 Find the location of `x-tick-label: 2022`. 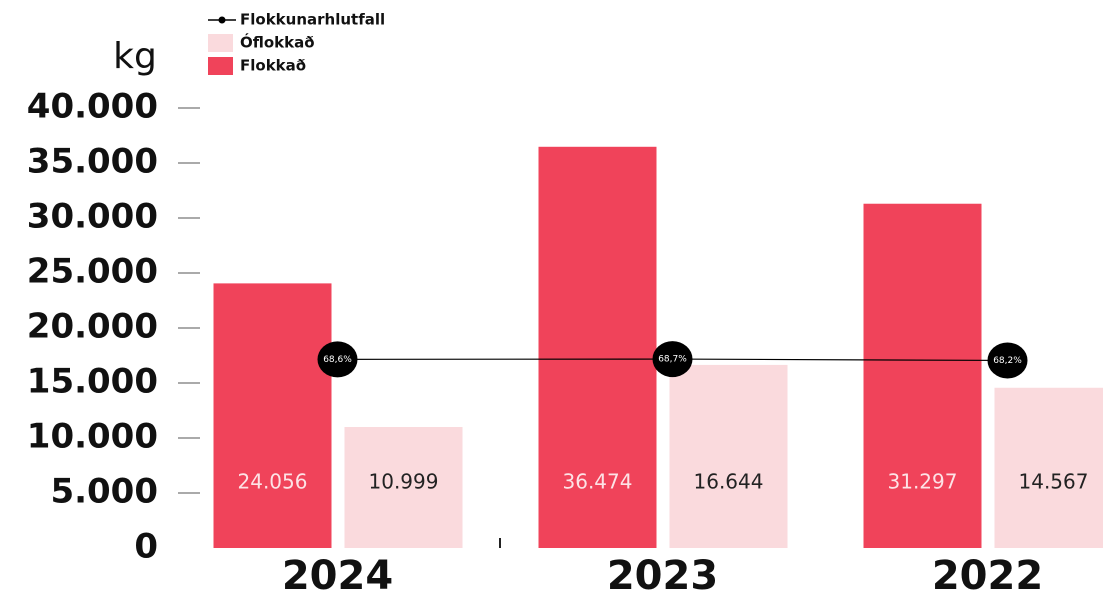

x-tick-label: 2022 is located at coordinates (987, 573).